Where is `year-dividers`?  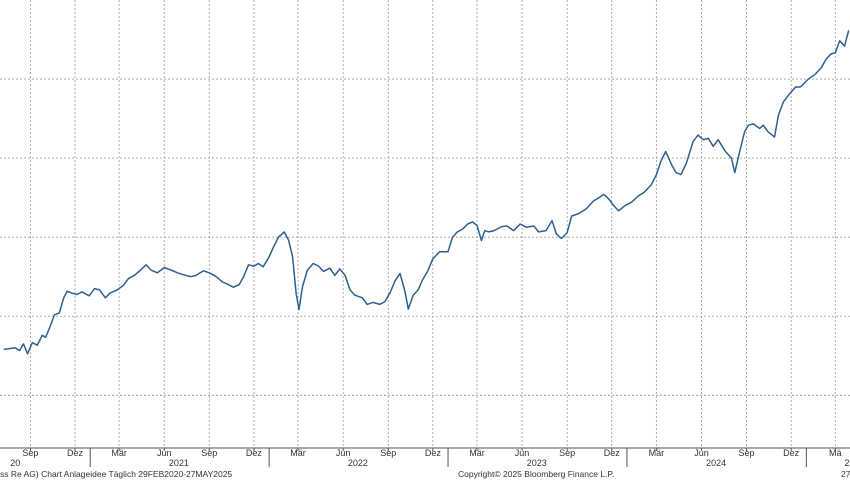 year-dividers is located at coordinates (448, 457).